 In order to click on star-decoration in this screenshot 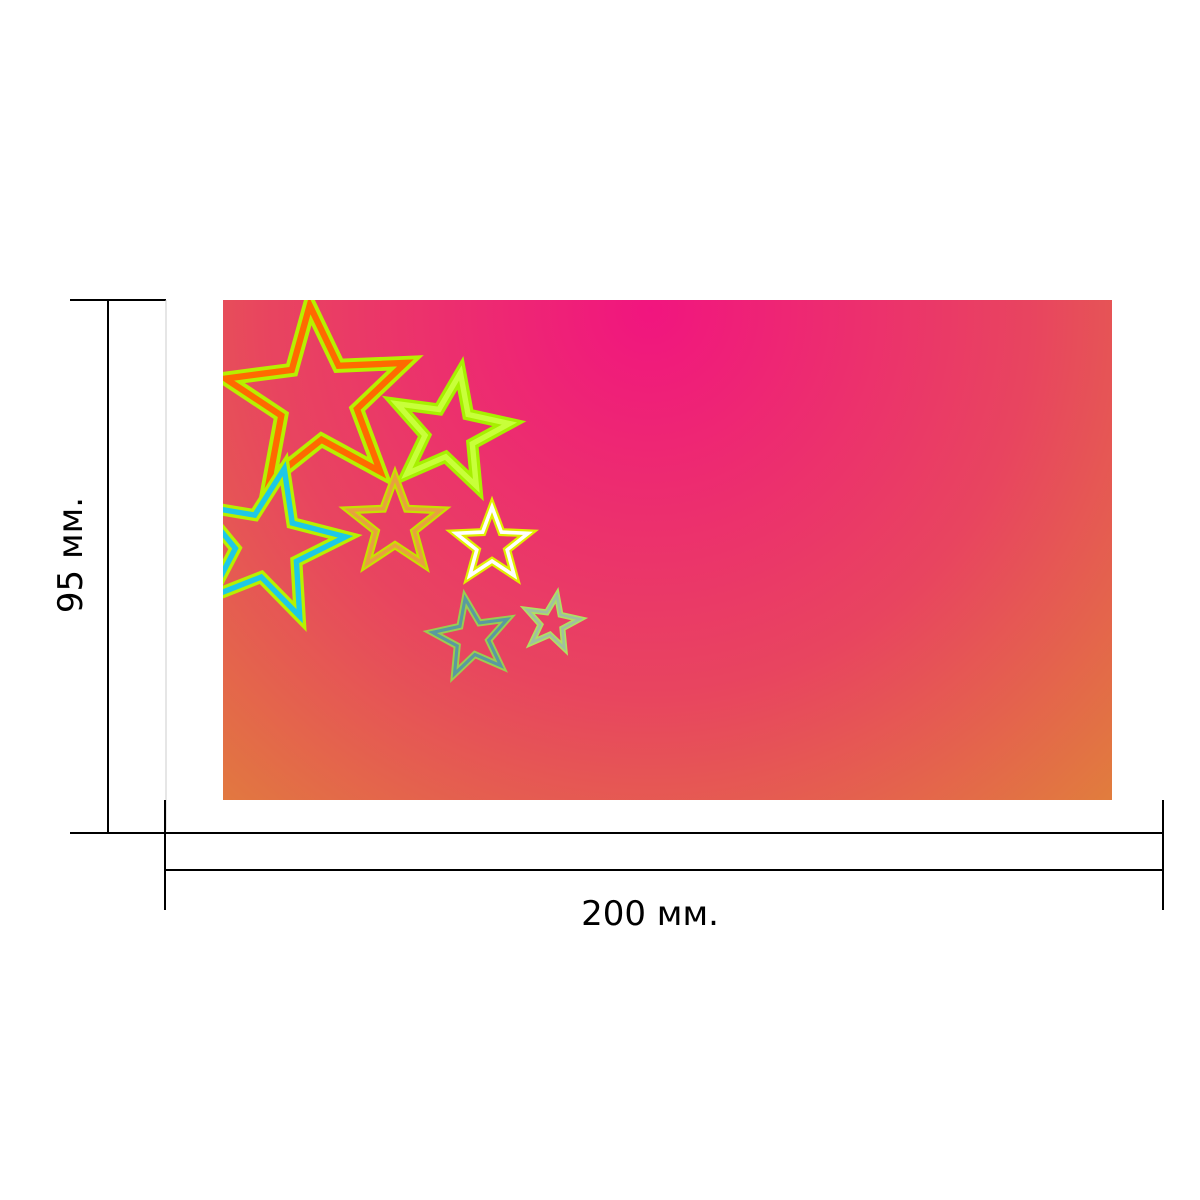, I will do `click(406, 492)`.